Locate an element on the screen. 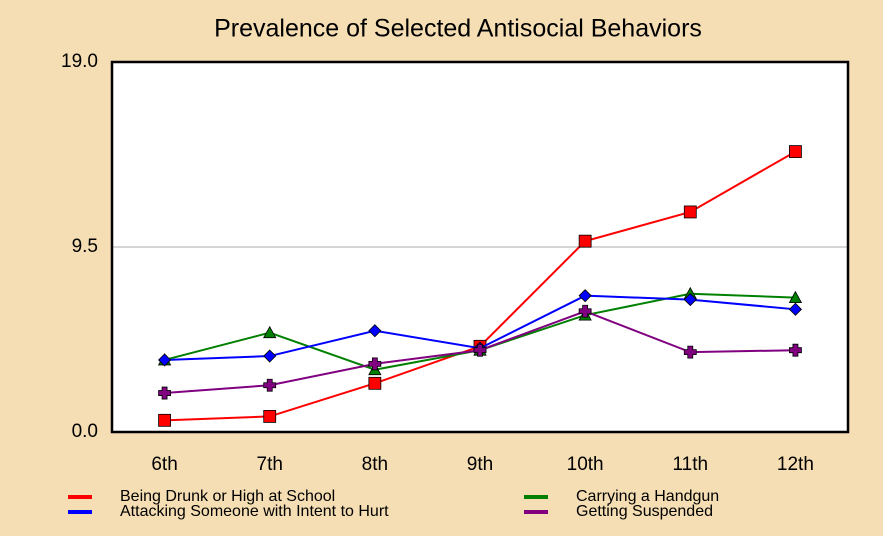 Image resolution: width=883 pixels, height=536 pixels. x-tick-label: 11th is located at coordinates (690, 464).